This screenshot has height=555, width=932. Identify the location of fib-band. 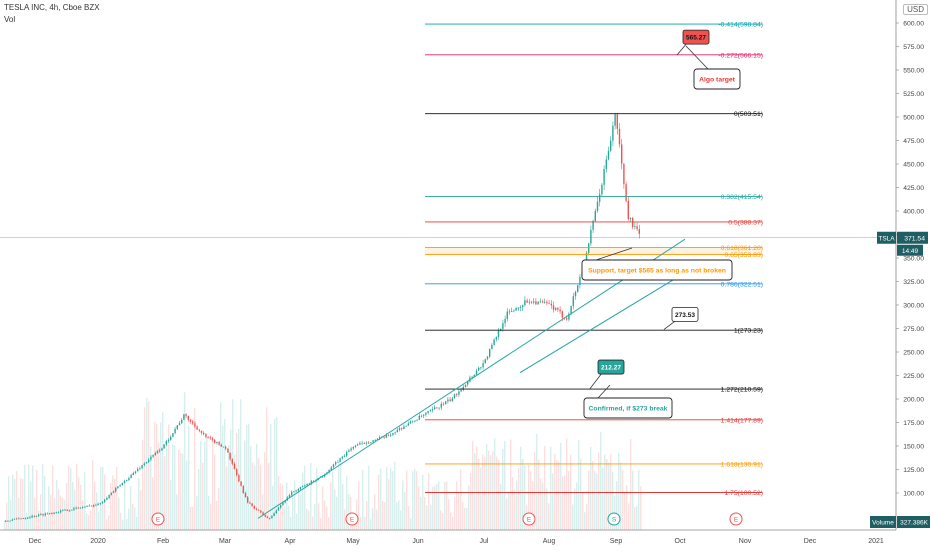
(593, 251).